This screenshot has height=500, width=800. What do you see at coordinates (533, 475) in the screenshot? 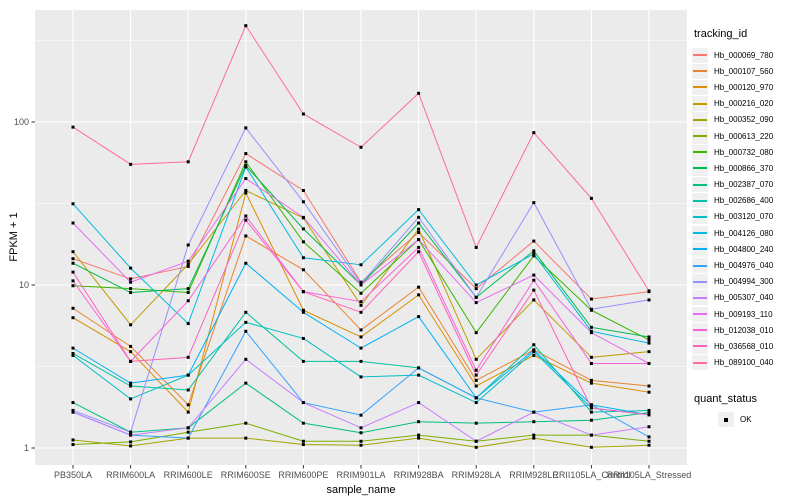
I see `svg-text: RRIM928LE` at bounding box center [533, 475].